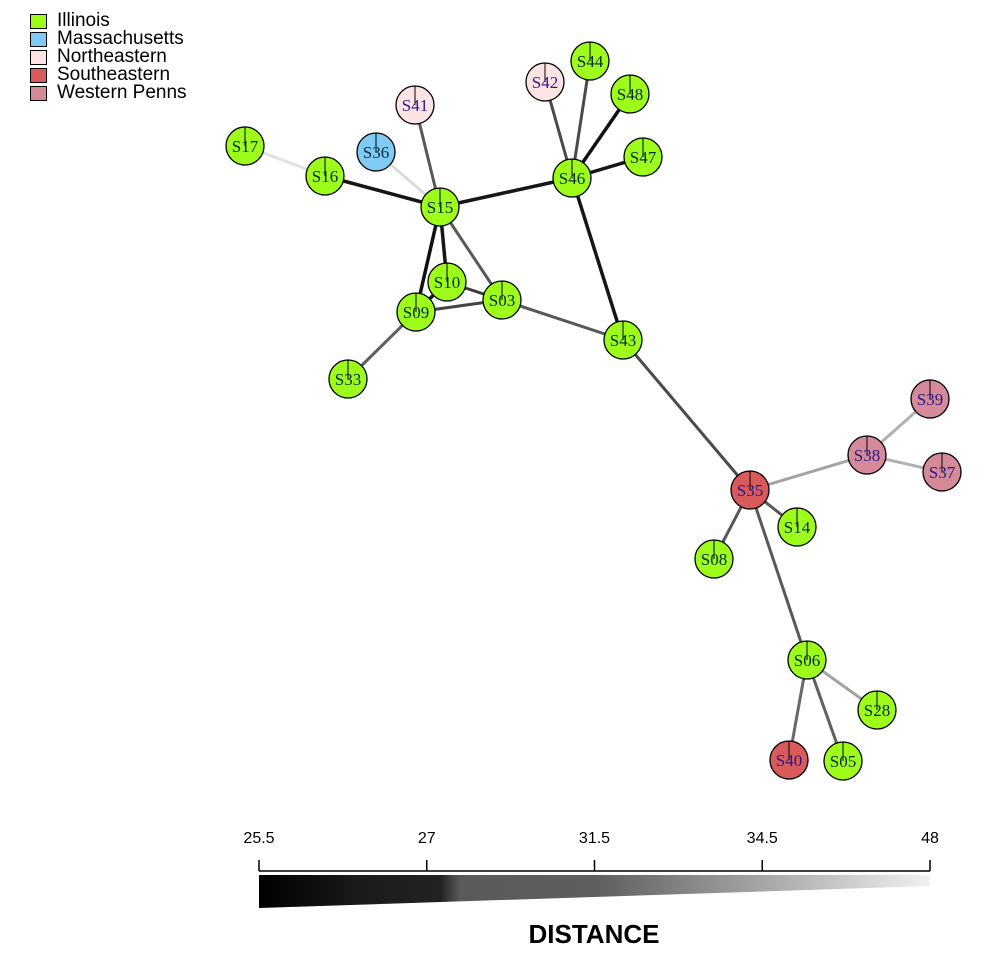 Image resolution: width=987 pixels, height=955 pixels. I want to click on node-s48: S48, so click(630, 94).